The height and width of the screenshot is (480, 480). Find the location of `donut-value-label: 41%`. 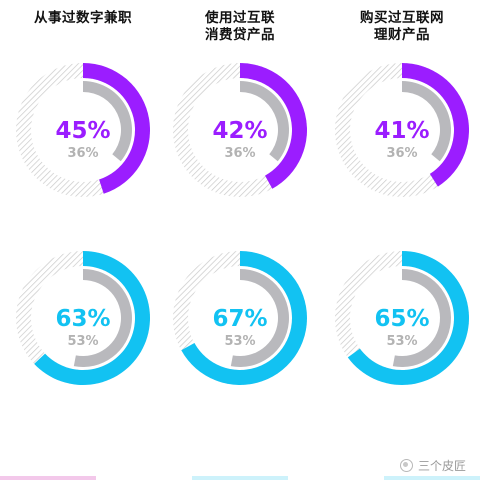

donut-value-label: 41% is located at coordinates (401, 131).